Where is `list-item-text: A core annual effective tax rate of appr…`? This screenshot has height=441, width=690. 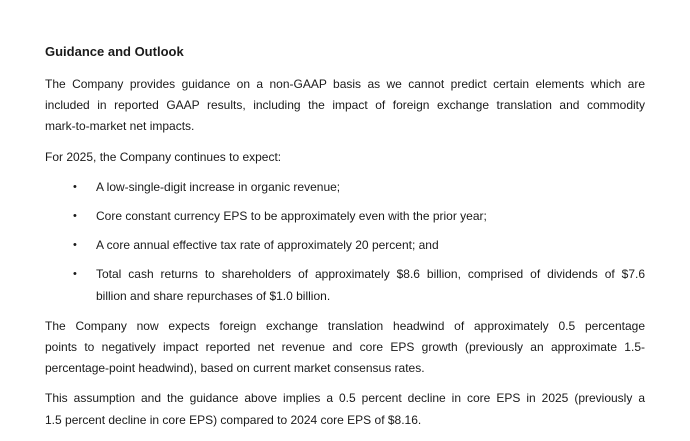 list-item-text: A core annual effective tax rate of appr… is located at coordinates (370, 245).